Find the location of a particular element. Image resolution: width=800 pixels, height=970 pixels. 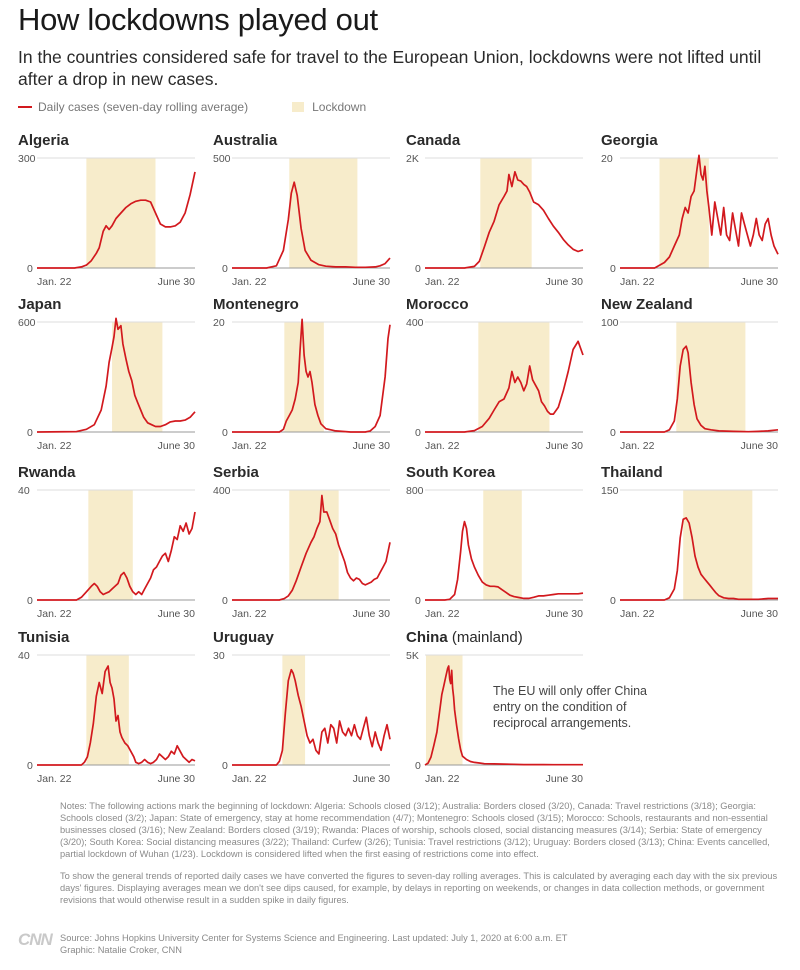

chart-title-south-korea: South Korea is located at coordinates (451, 472).